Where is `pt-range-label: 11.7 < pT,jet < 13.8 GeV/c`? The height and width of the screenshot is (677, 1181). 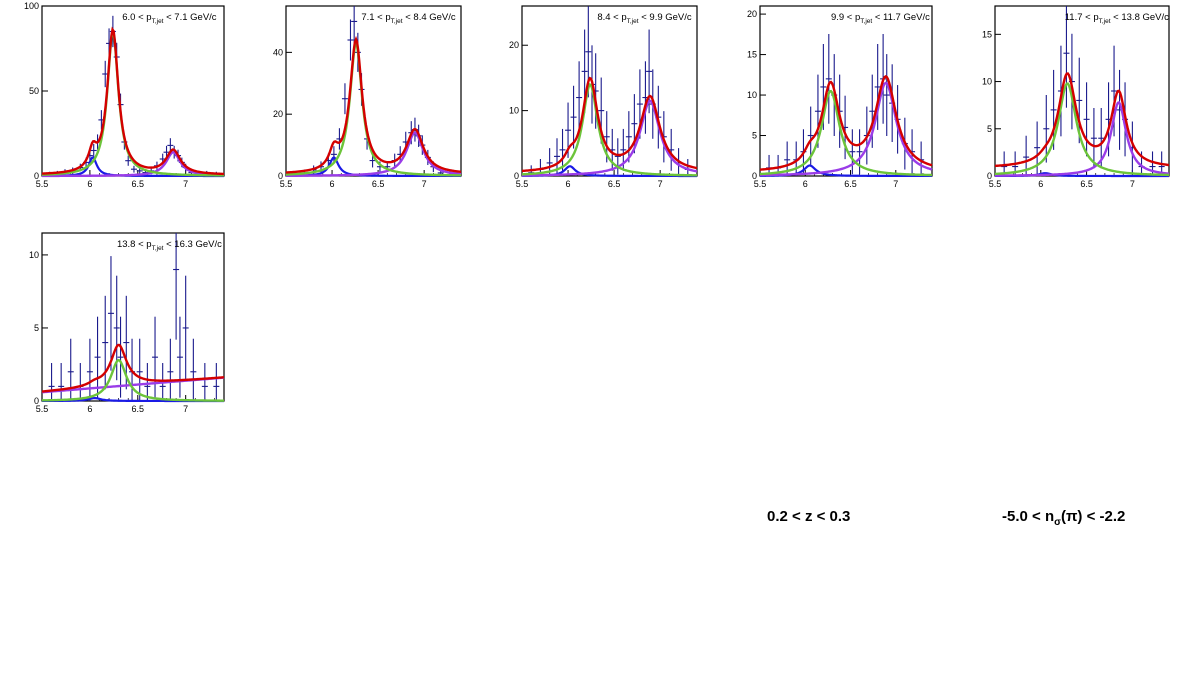 pt-range-label: 11.7 < pT,jet < 13.8 GeV/c is located at coordinates (1117, 18).